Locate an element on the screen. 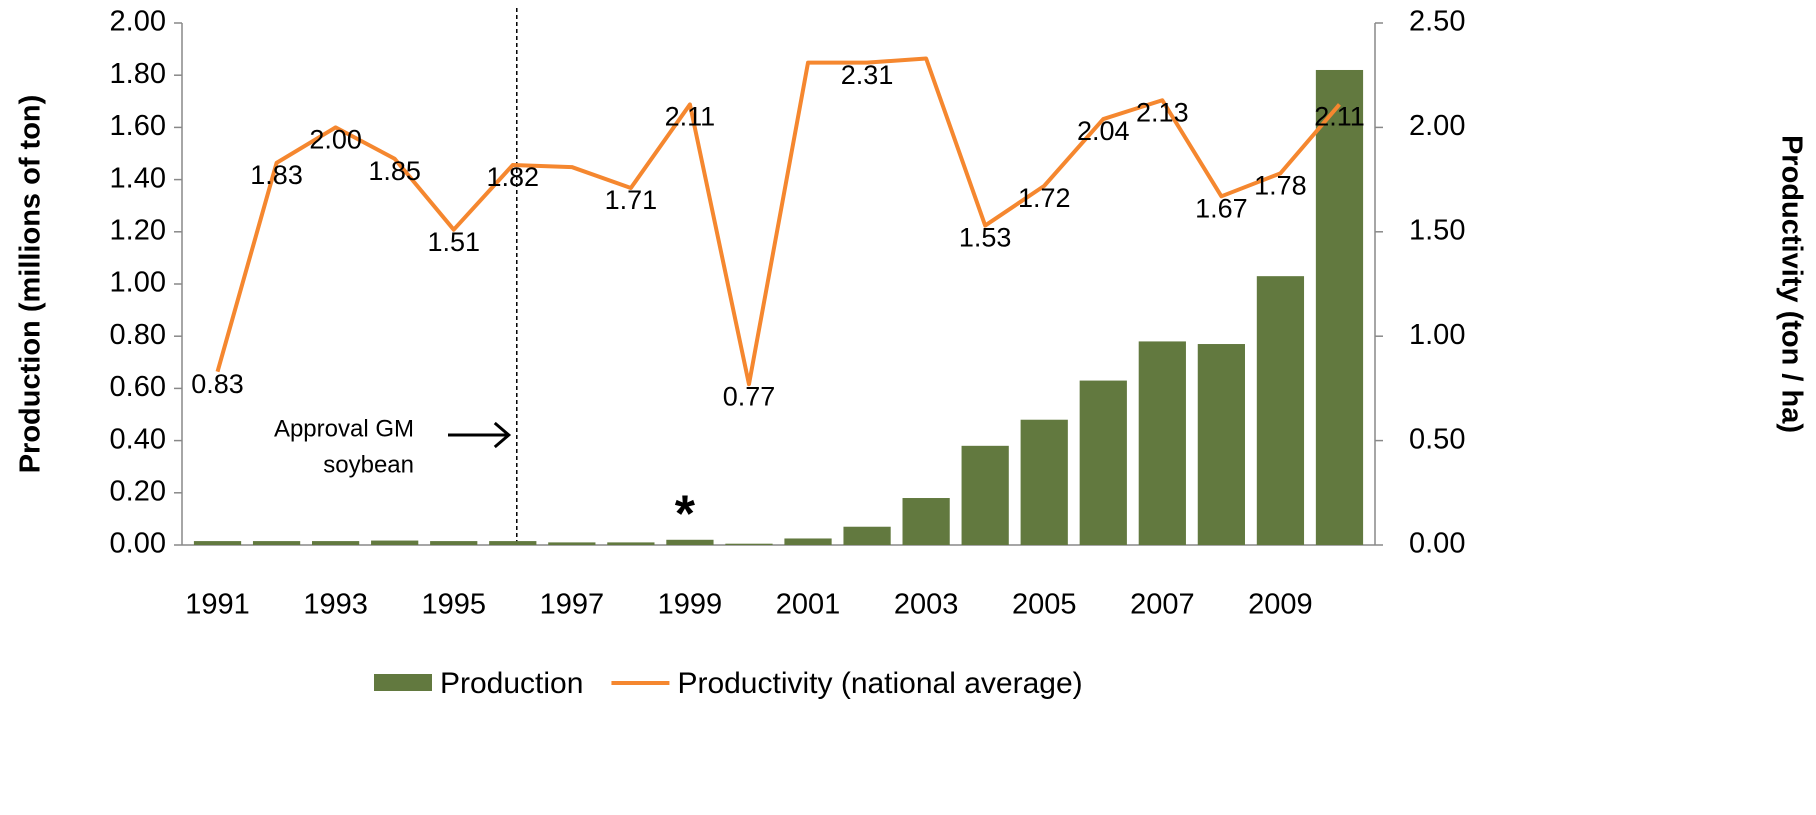 The width and height of the screenshot is (1816, 815). x-tick-label: 2009 is located at coordinates (1280, 605).